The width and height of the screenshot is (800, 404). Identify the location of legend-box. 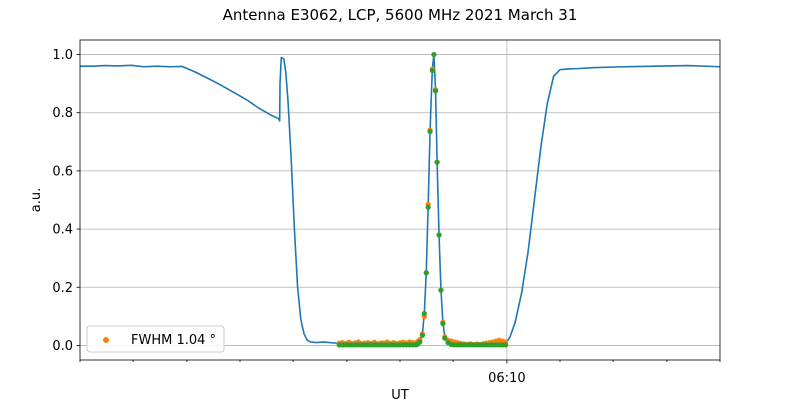
(155, 339).